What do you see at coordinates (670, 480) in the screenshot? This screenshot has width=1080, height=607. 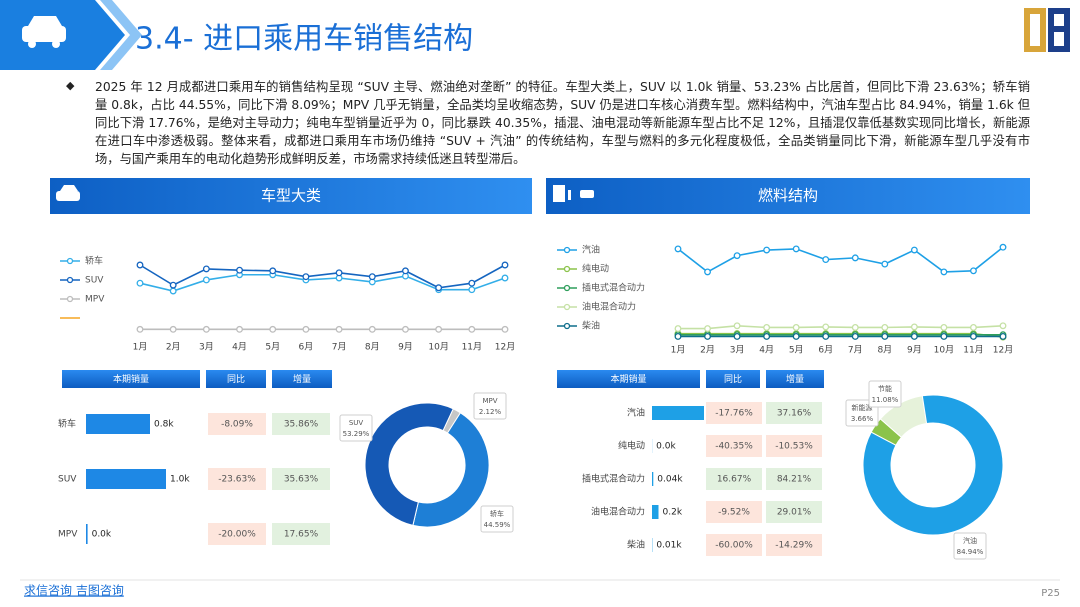 I see `value-label: 0.04k` at bounding box center [670, 480].